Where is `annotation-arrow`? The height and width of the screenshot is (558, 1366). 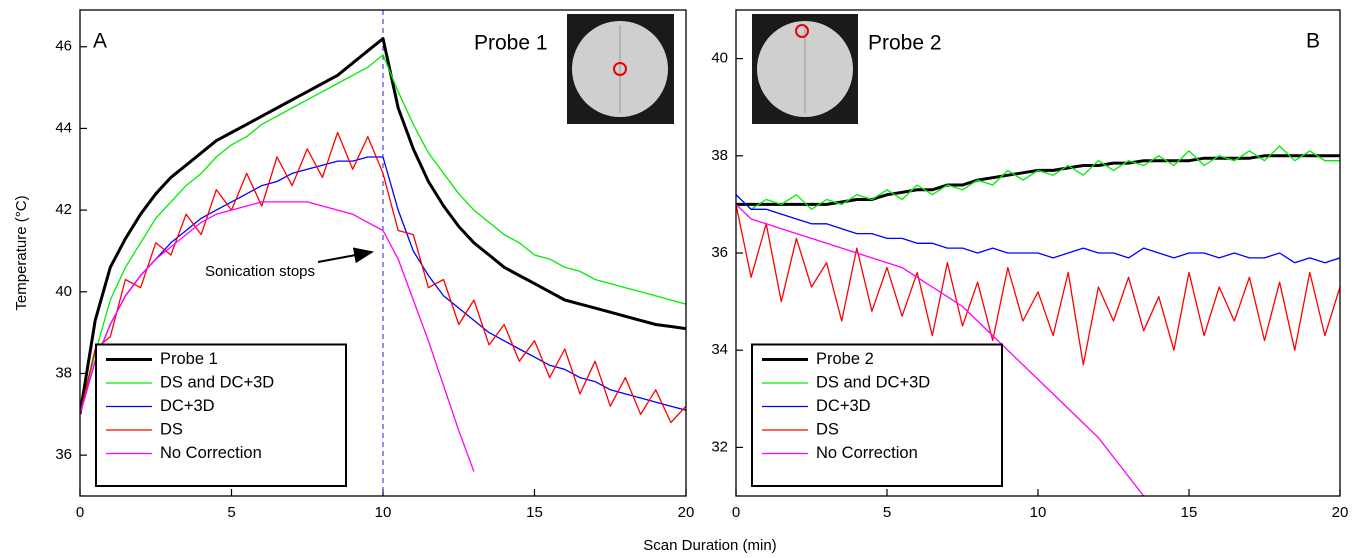 annotation-arrow is located at coordinates (345, 255).